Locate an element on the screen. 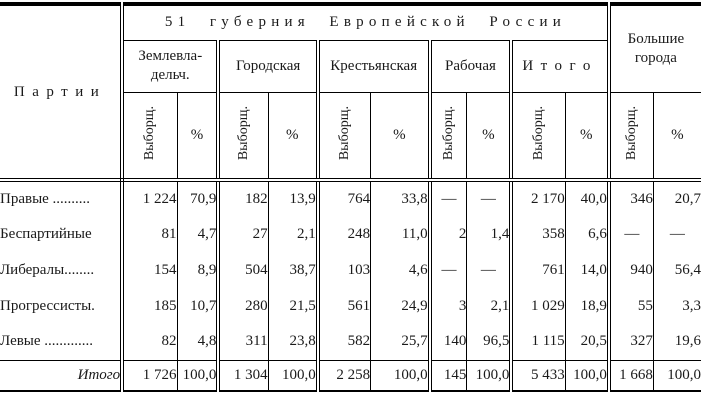  table-cell: 358 is located at coordinates (537, 234).